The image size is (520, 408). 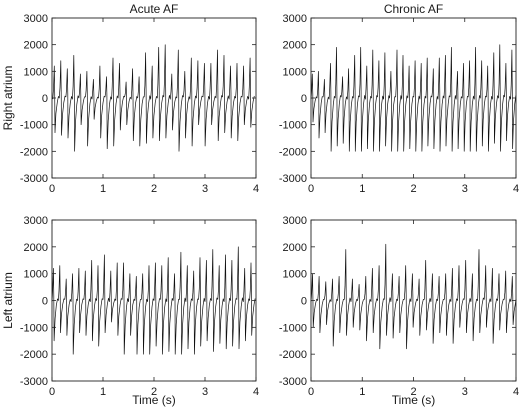 I want to click on chart-title: Chronic AF, so click(x=413, y=9).